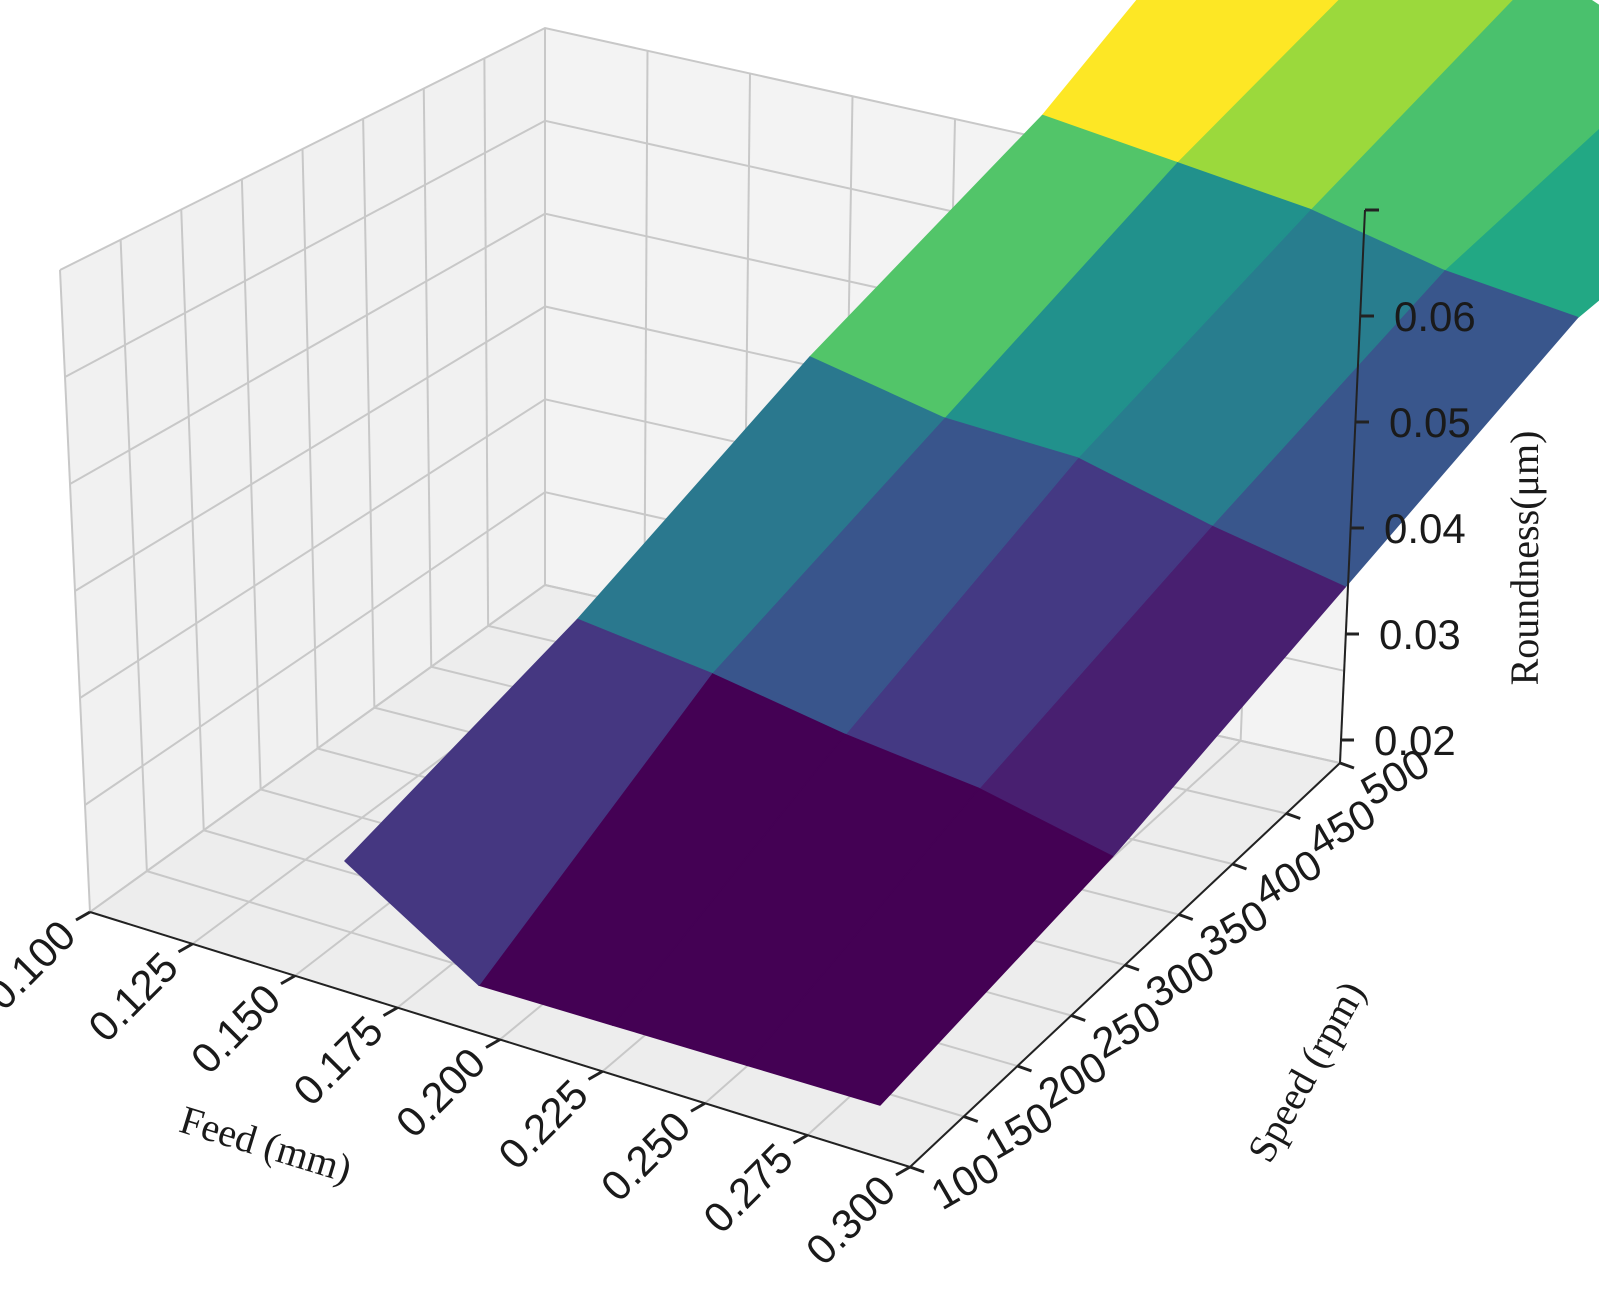 The width and height of the screenshot is (1599, 1297). Describe the element at coordinates (851, 1220) in the screenshot. I see `x-tick-label: 0.300` at that location.